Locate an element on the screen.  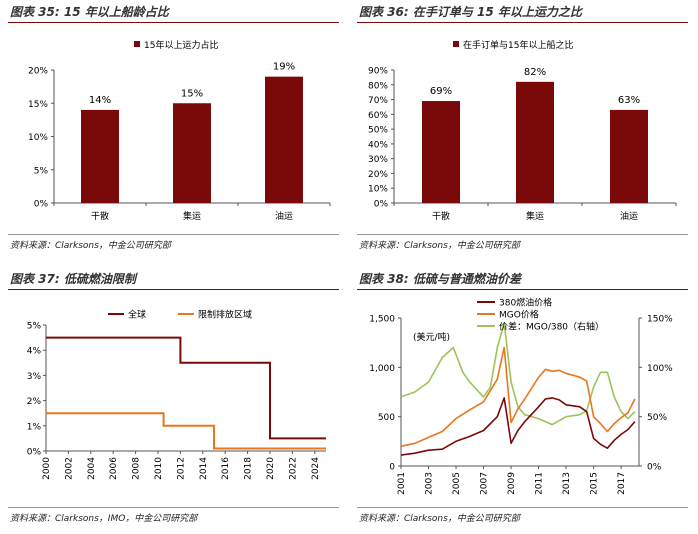
x-tick-label: 2009 is located at coordinates (512, 483).